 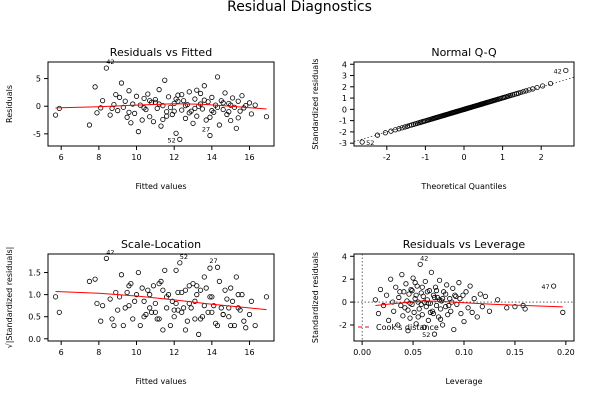 I want to click on sl-y-axis-label: √|Standardized residuals|, so click(x=9, y=298).